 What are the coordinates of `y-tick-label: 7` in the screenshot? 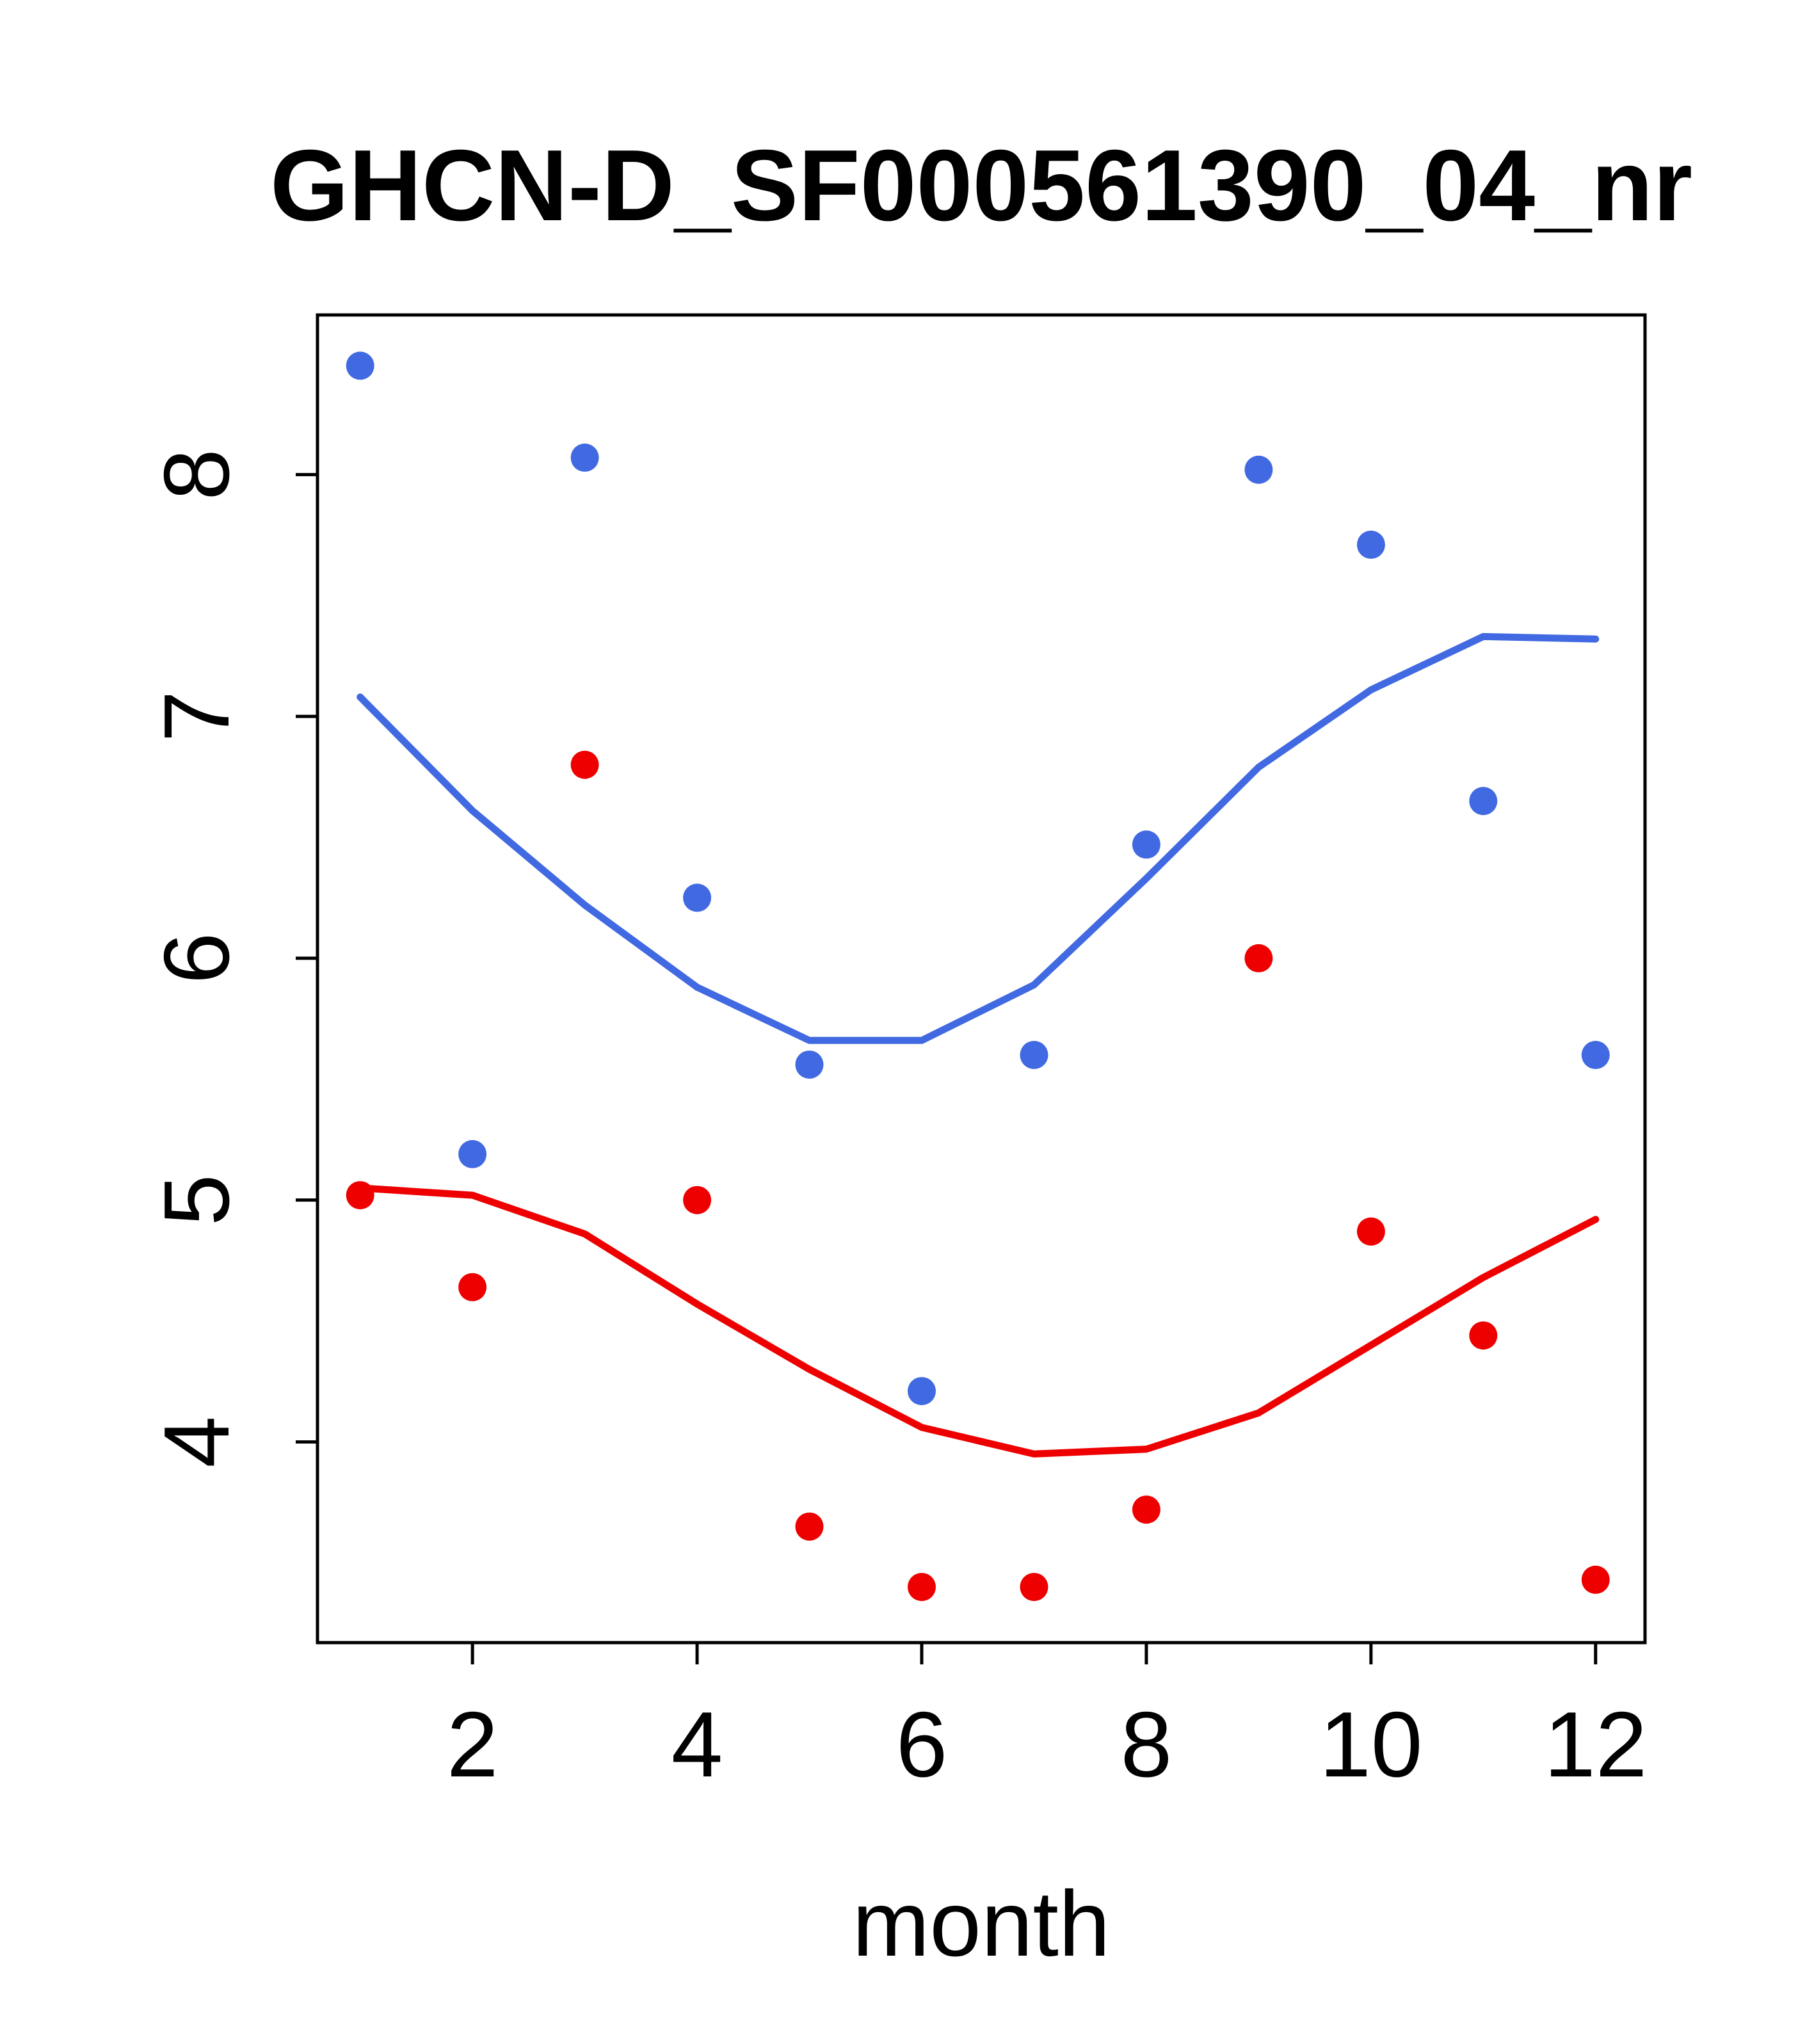 It's located at (196, 717).